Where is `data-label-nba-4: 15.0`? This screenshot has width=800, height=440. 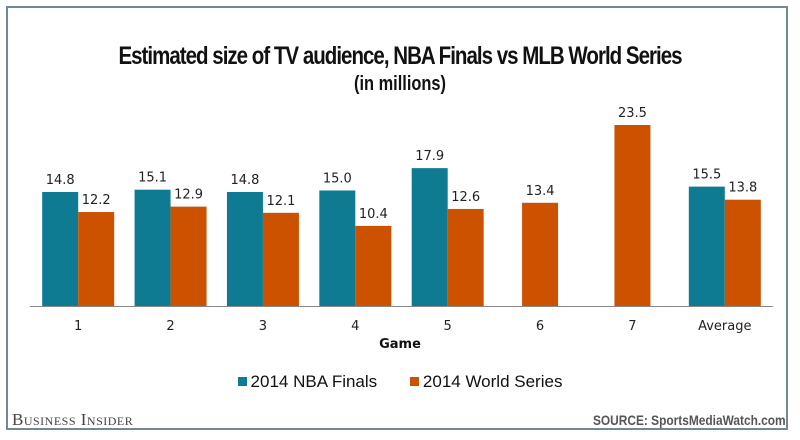
data-label-nba-4: 15.0 is located at coordinates (337, 178).